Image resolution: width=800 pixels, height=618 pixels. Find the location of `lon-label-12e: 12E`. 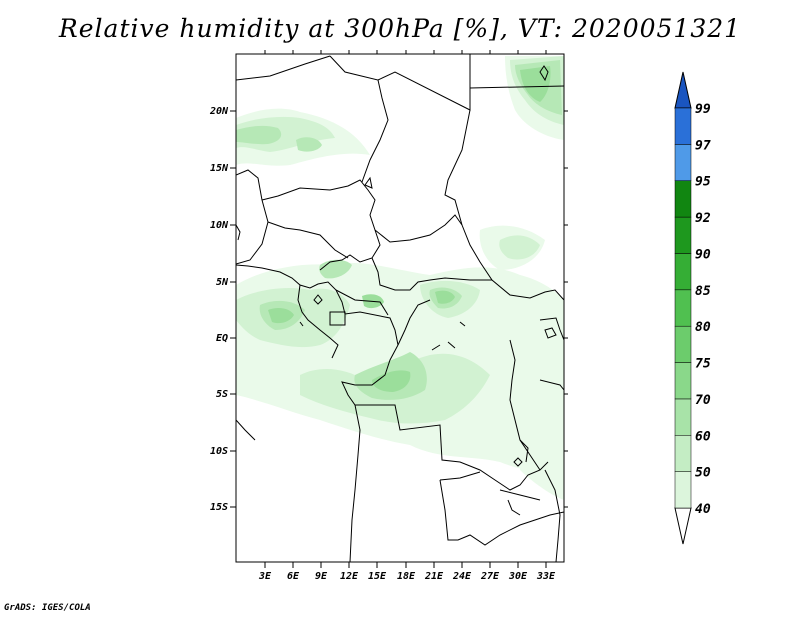

lon-label-12e: 12E is located at coordinates (349, 576).